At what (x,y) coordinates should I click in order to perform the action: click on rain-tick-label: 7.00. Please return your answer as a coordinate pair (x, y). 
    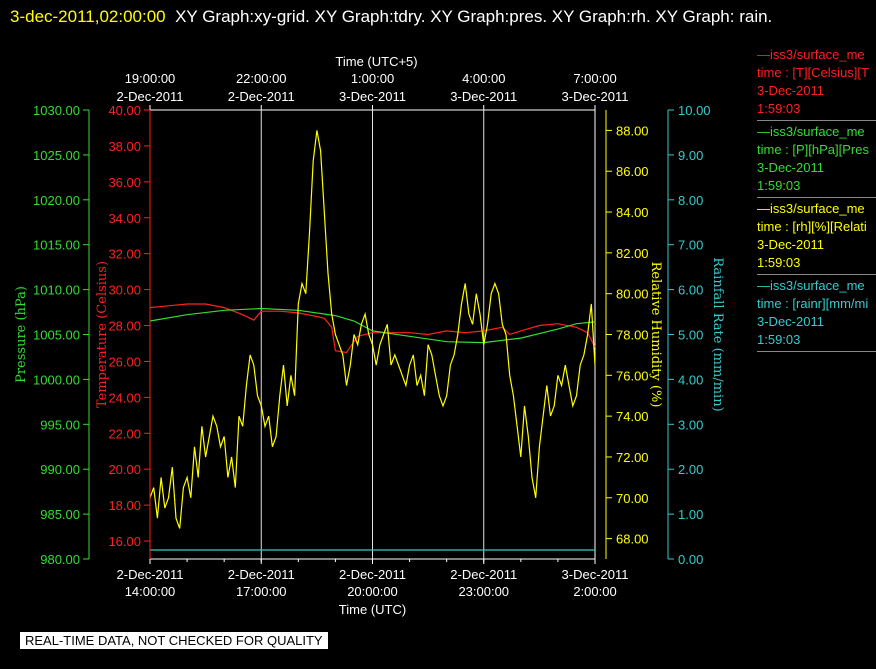
    Looking at the image, I should click on (690, 245).